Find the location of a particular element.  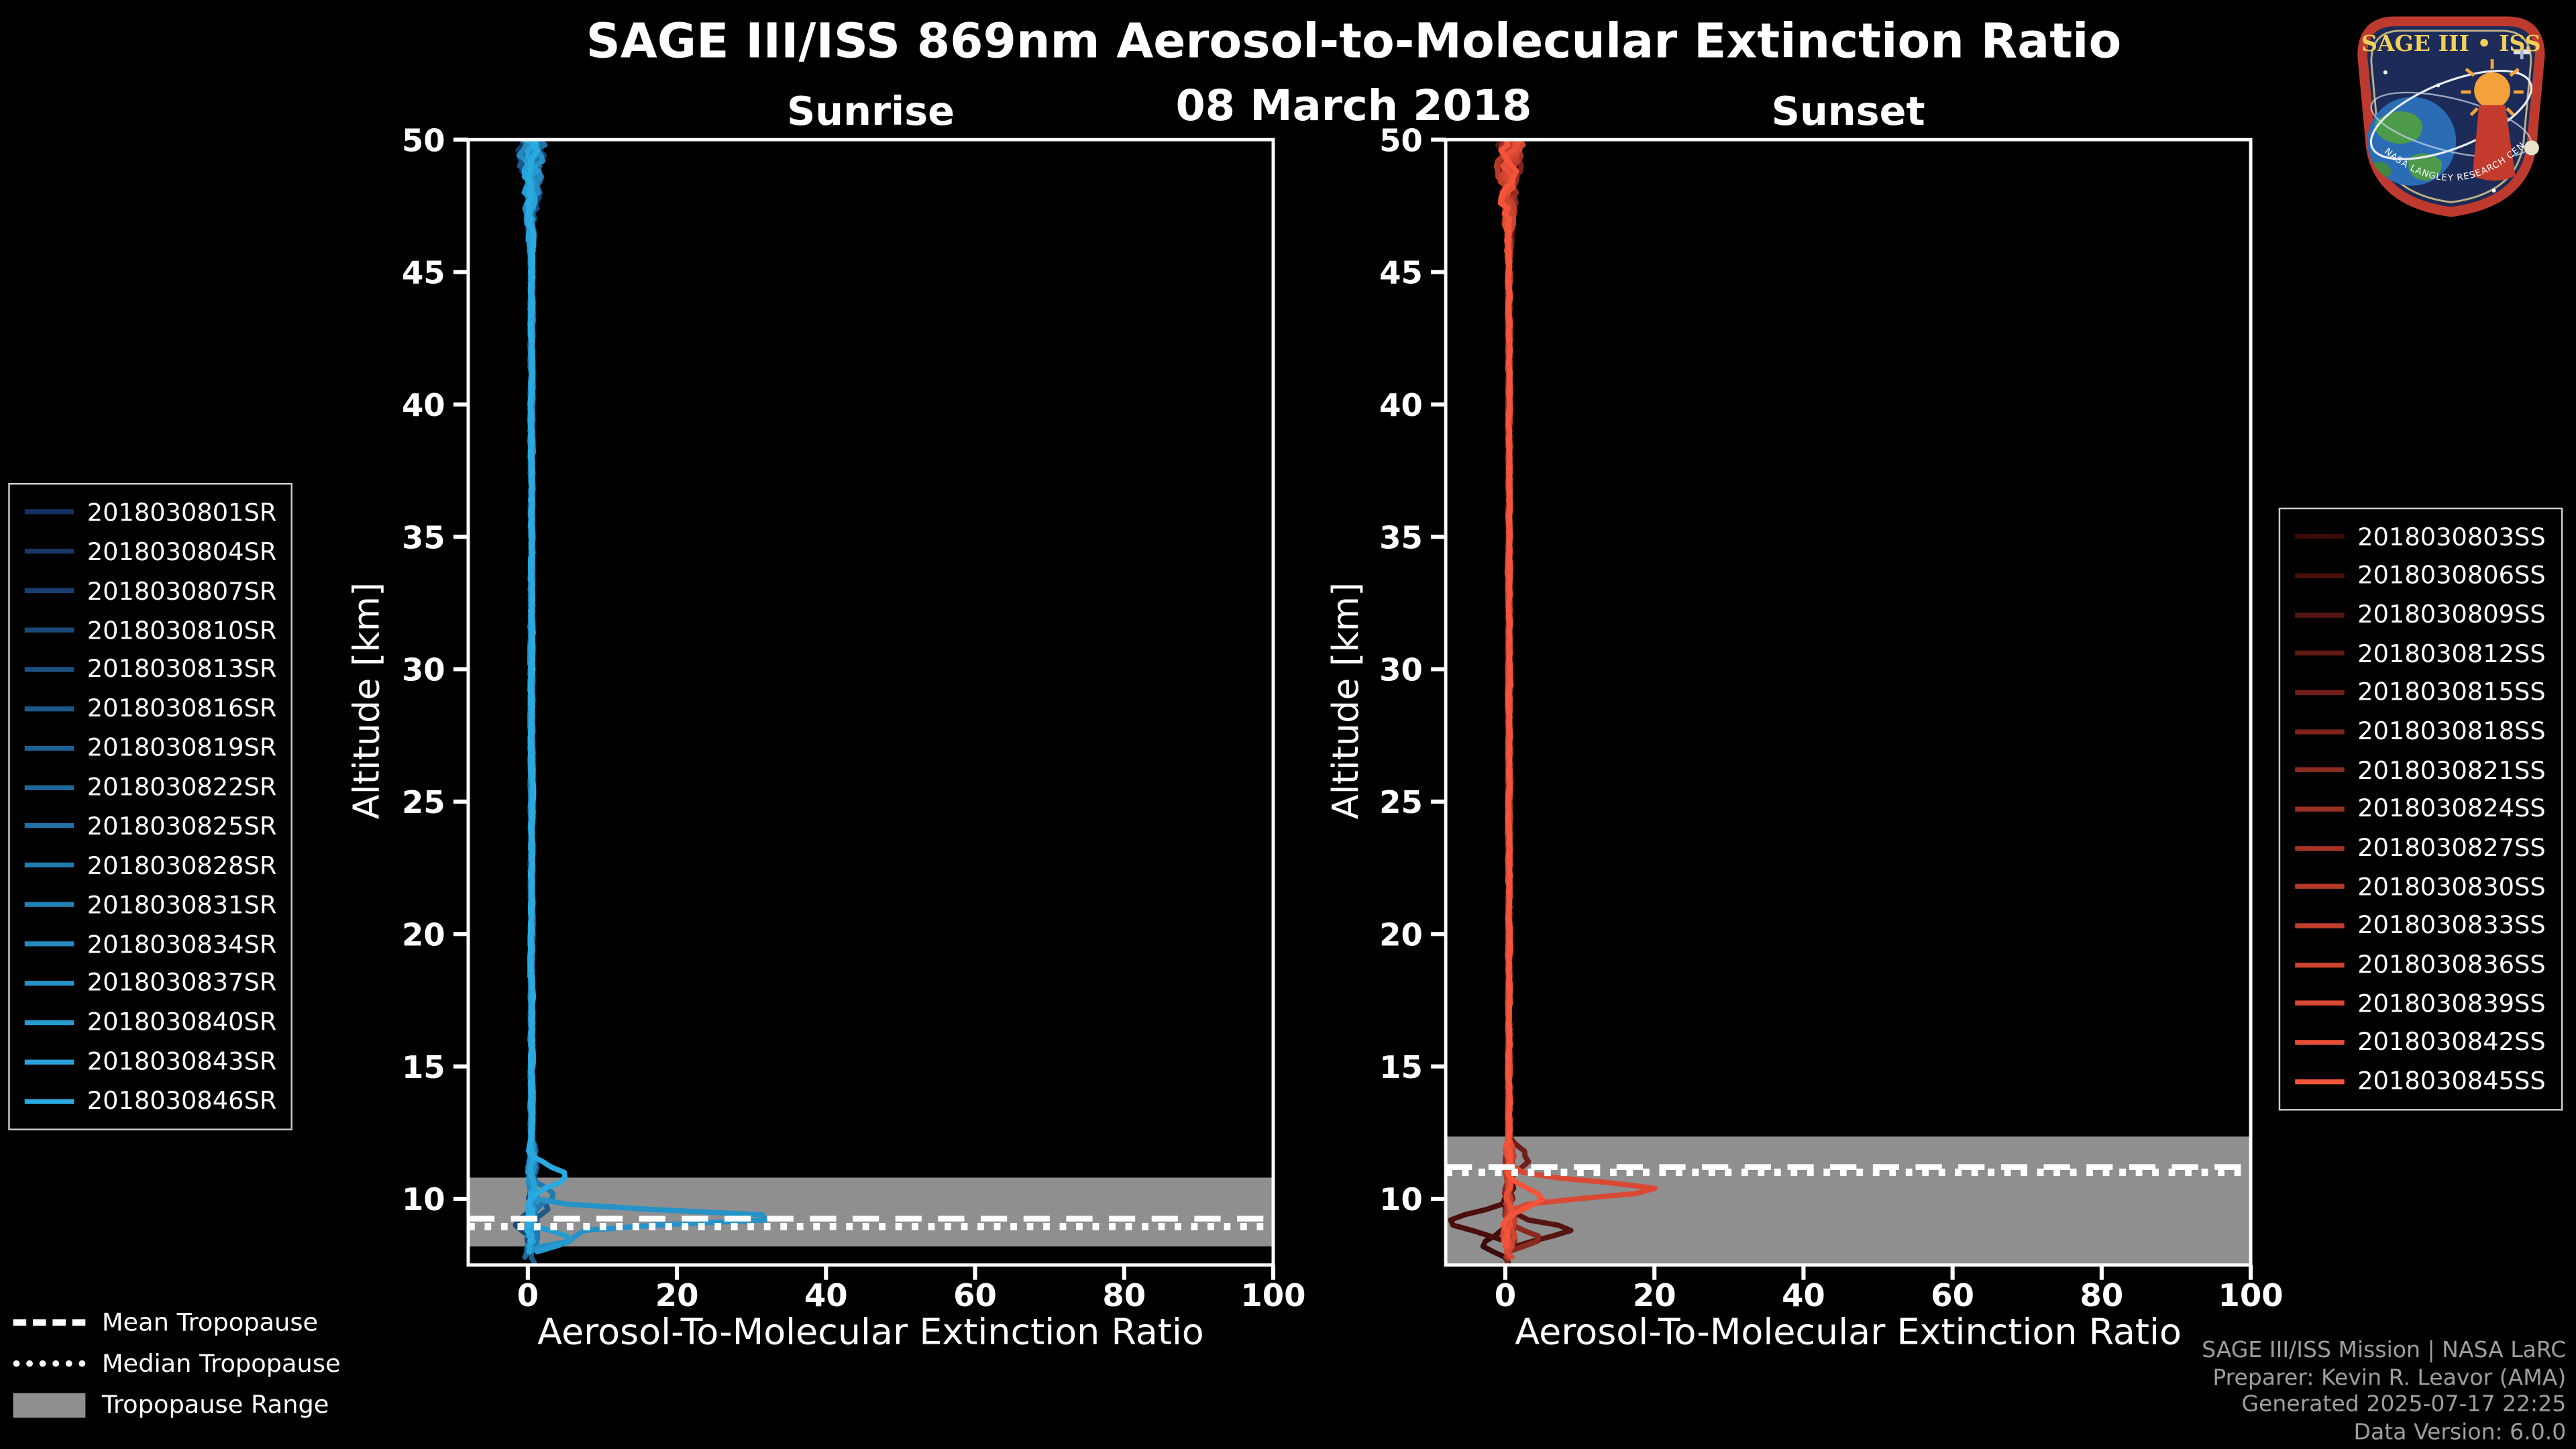

legend-label: 2018030821SS is located at coordinates (2451, 770).